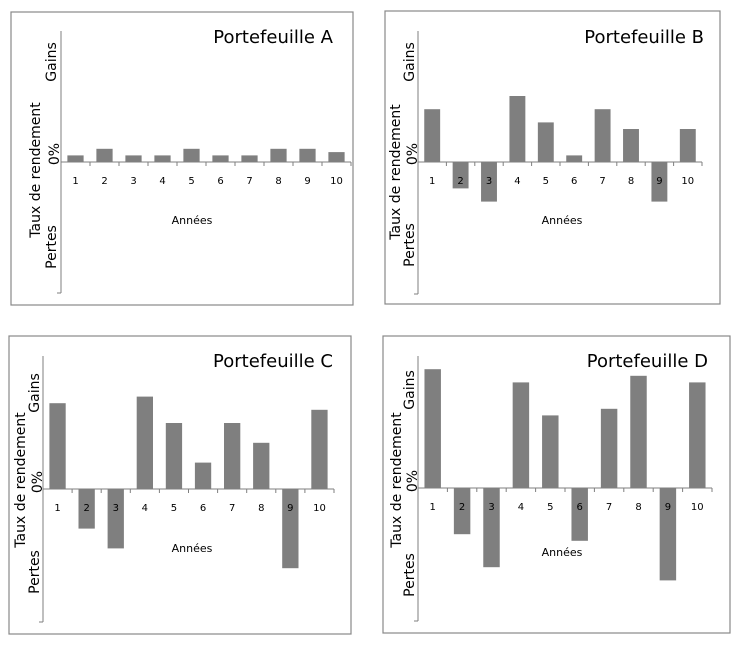  Describe the element at coordinates (647, 361) in the screenshot. I see `chart-title: Portefeuille D` at that location.